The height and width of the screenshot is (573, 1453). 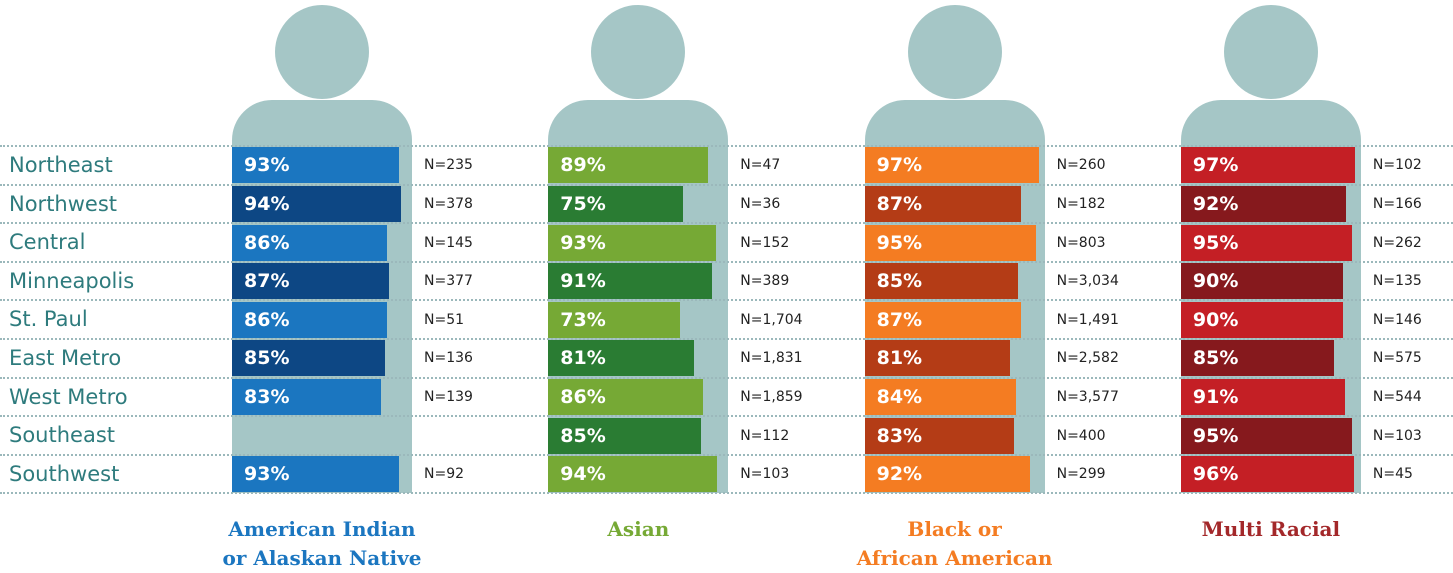 What do you see at coordinates (72, 280) in the screenshot?
I see `row-label: Minneapolis` at bounding box center [72, 280].